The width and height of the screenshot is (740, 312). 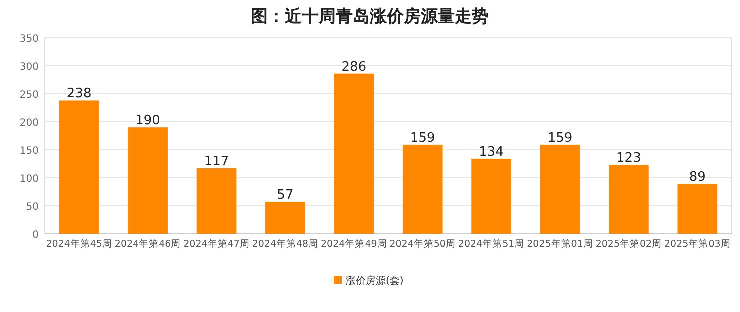 I want to click on x-tick-label: 2025年第03周, so click(x=697, y=244).